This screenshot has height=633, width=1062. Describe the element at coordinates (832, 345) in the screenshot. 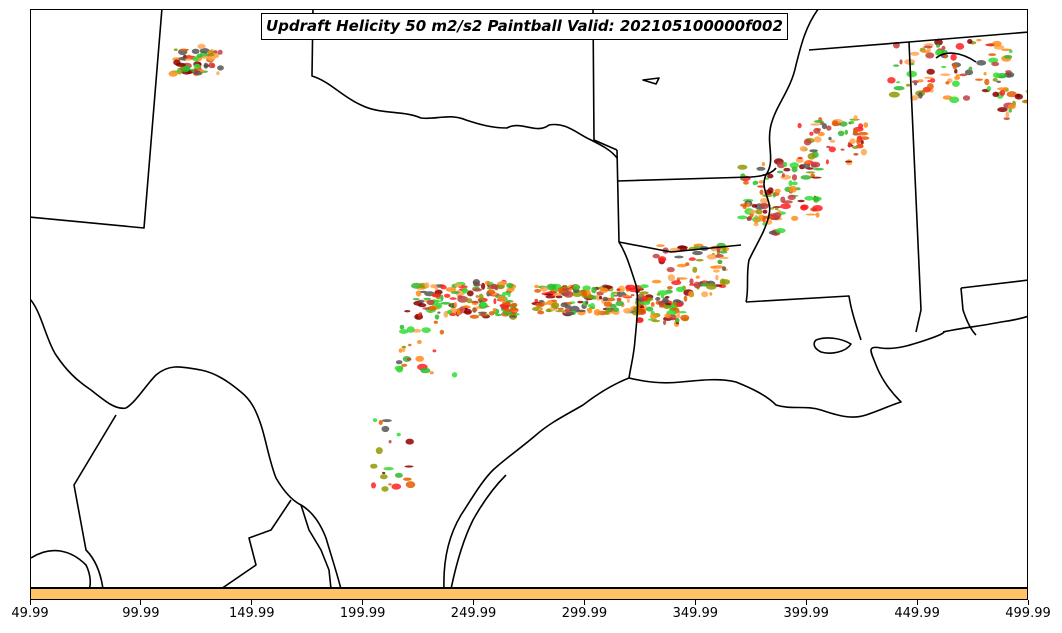

I see `lake-pontchartrain` at that location.